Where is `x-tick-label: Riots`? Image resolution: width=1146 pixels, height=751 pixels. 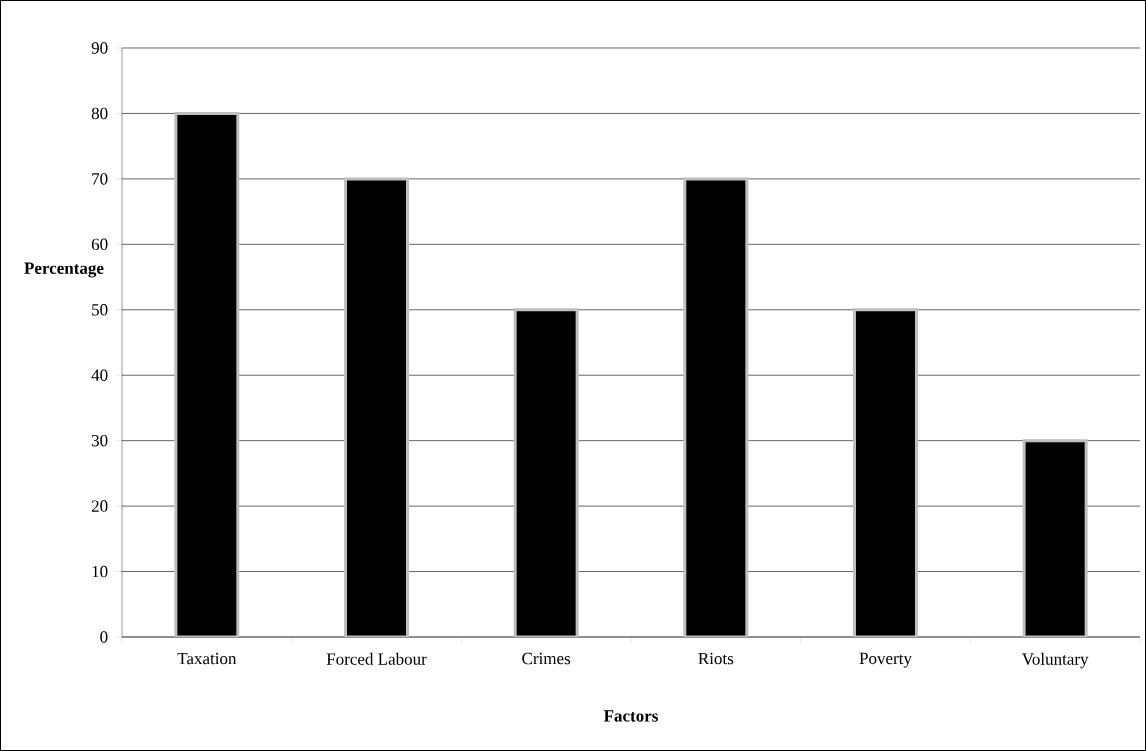
x-tick-label: Riots is located at coordinates (716, 658).